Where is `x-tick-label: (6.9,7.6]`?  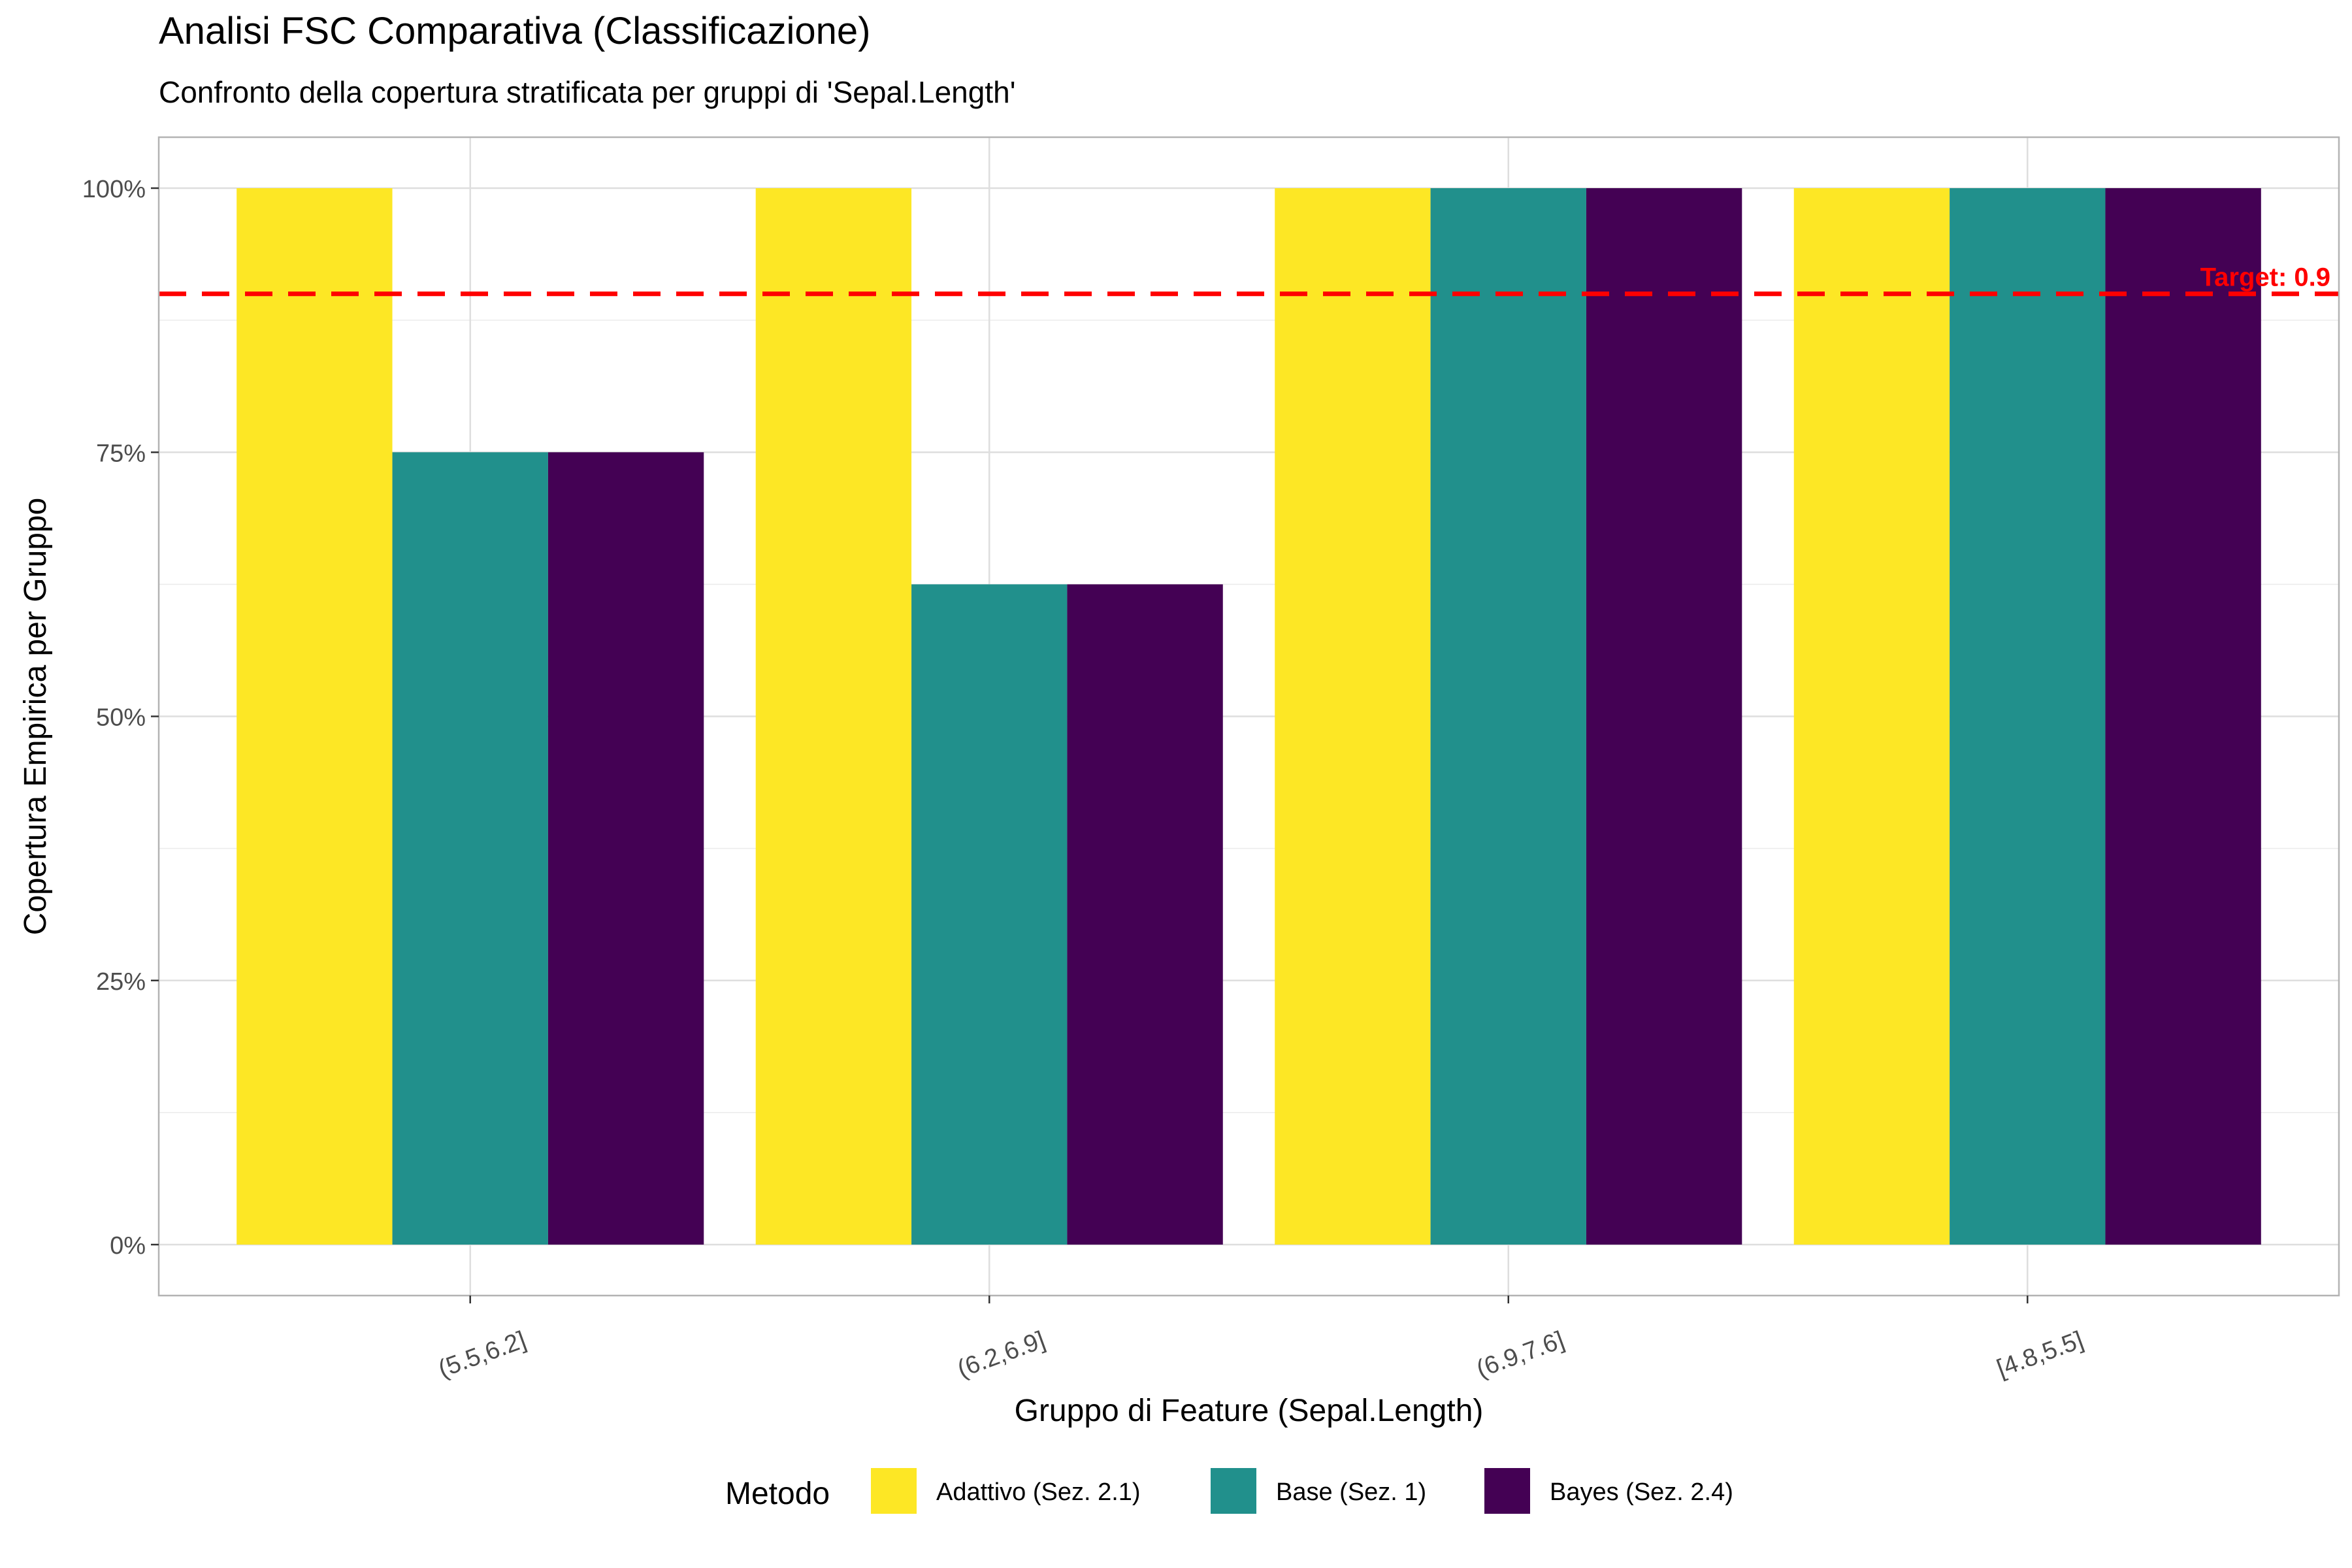
x-tick-label: (6.9,7.6] is located at coordinates (1520, 1354).